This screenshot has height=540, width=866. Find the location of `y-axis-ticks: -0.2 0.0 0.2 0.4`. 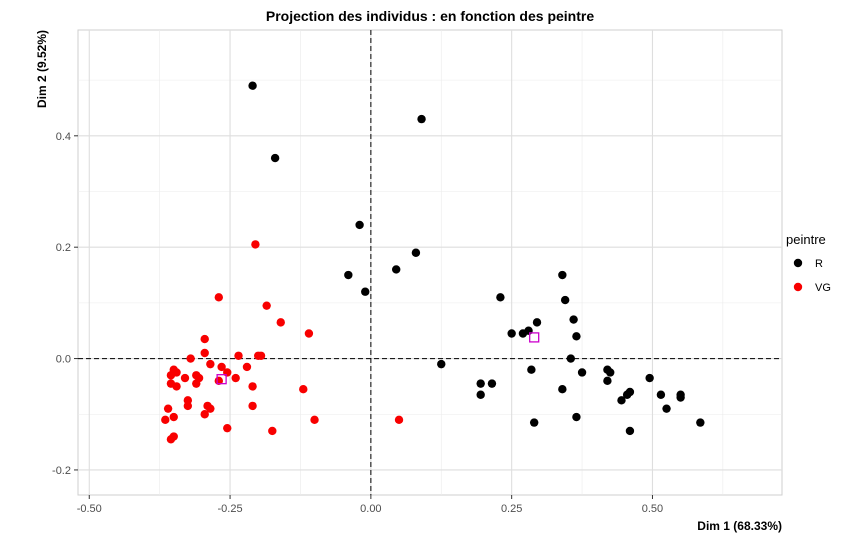

y-axis-ticks: -0.2 0.0 0.2 0.4 is located at coordinates (65, 304).